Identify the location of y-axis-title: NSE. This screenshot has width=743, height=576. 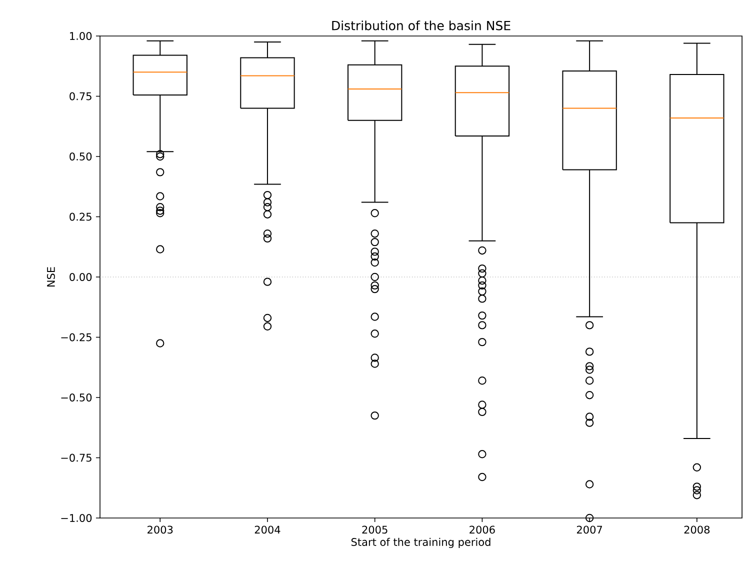
(50, 277).